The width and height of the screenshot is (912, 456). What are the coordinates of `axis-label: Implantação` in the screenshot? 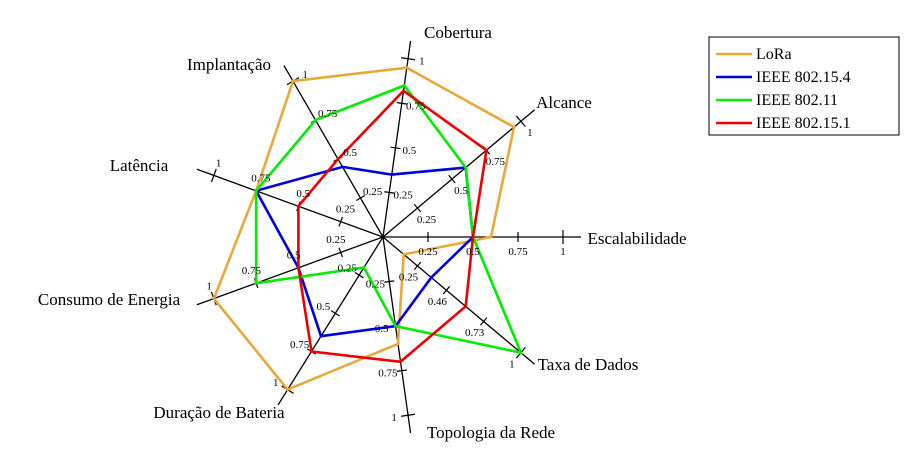 It's located at (229, 64).